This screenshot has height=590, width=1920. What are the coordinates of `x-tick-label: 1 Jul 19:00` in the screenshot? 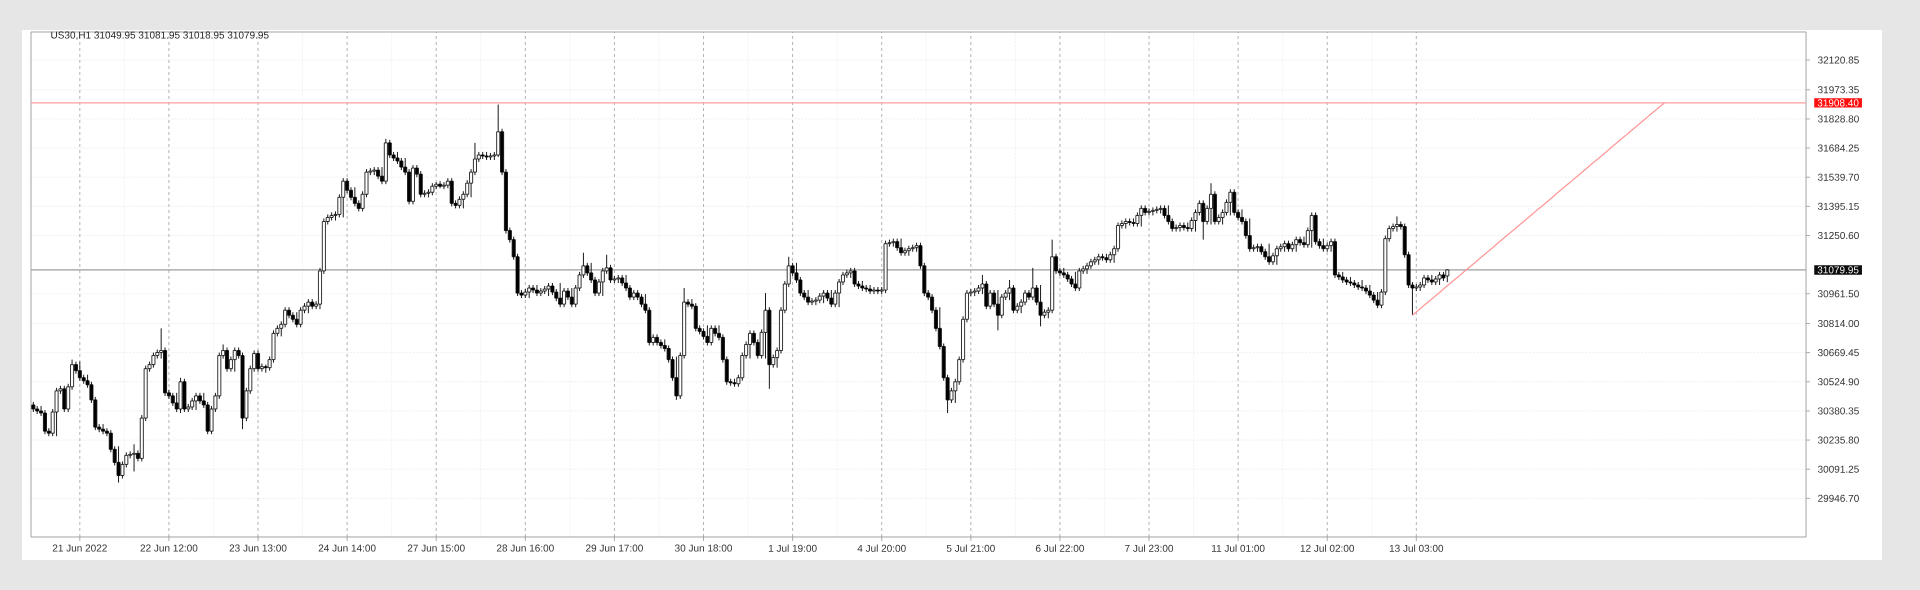 It's located at (792, 548).